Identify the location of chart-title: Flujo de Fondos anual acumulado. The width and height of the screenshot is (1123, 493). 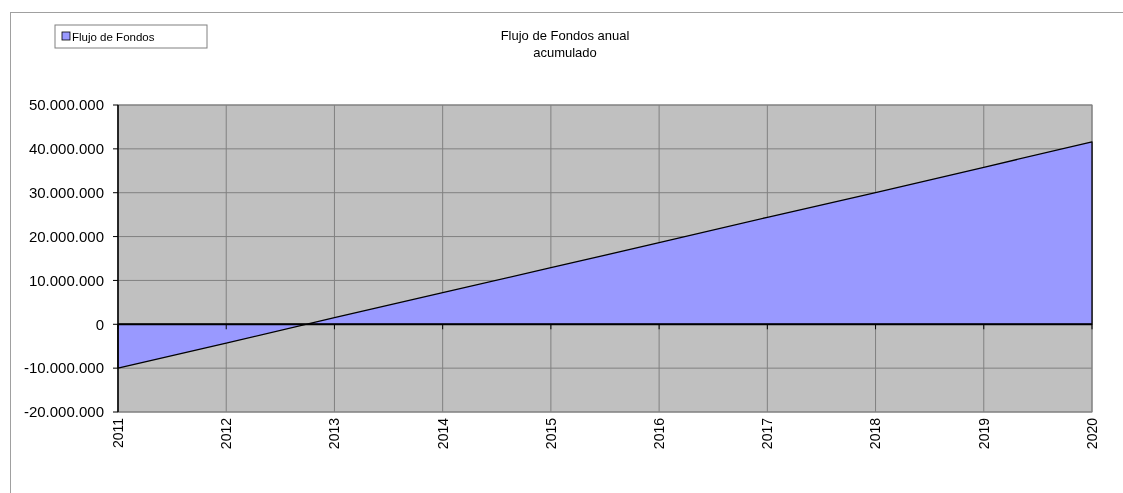
(565, 44).